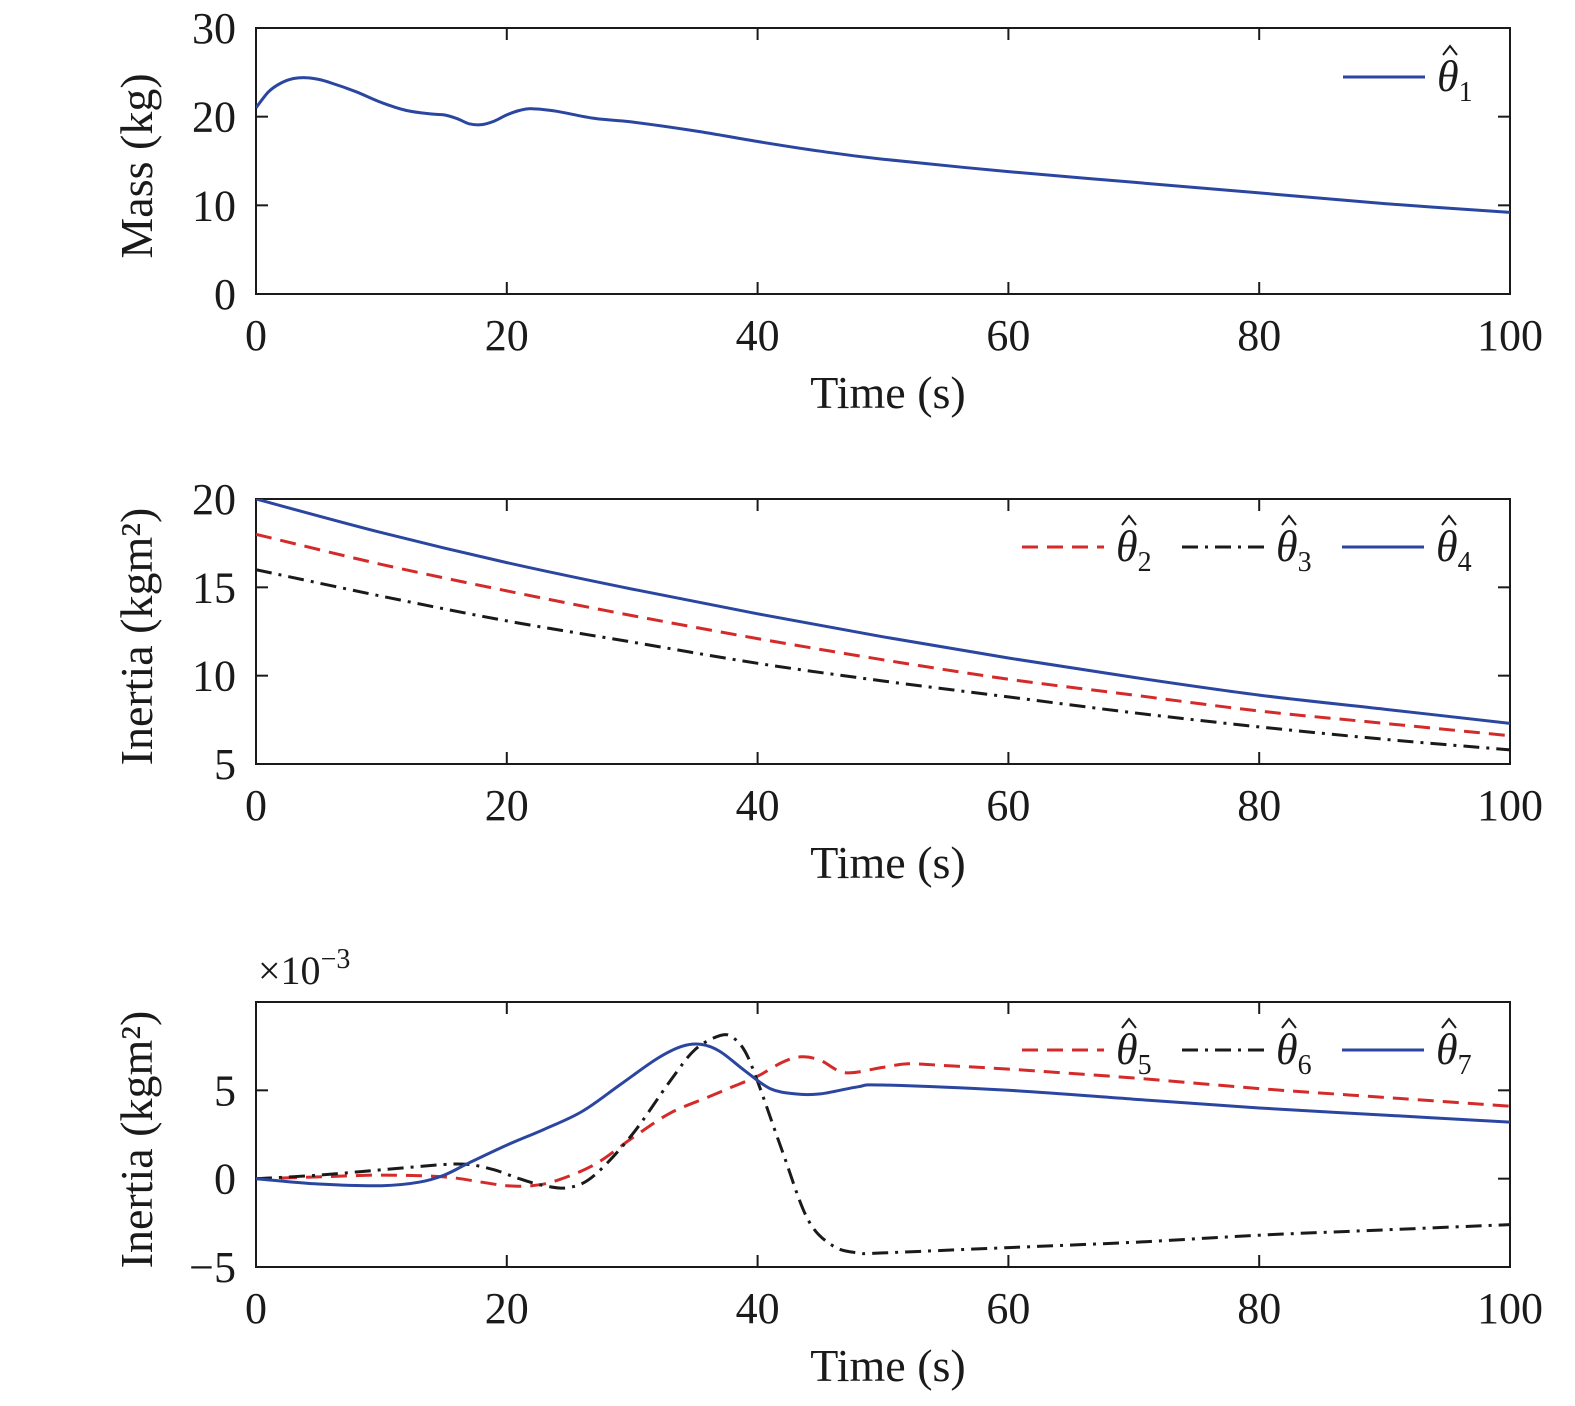 The width and height of the screenshot is (1575, 1406). I want to click on y-tick-label: −5, so click(212, 1267).